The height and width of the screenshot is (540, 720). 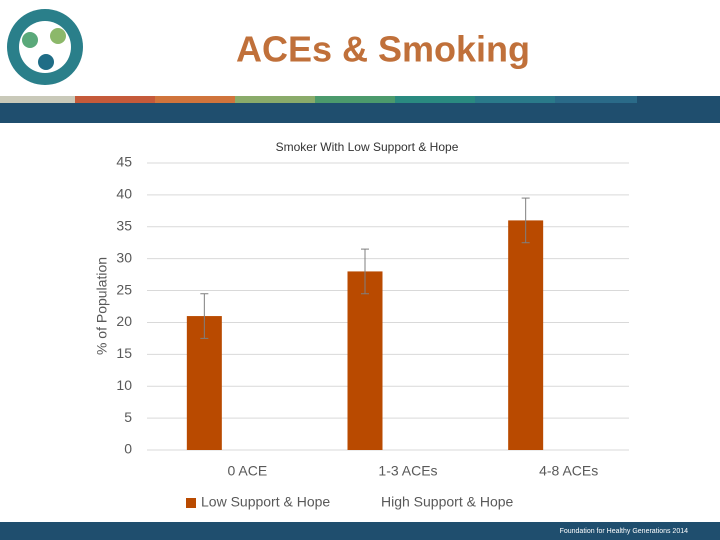 What do you see at coordinates (367, 147) in the screenshot?
I see `chart-title: Smoker With Low Support & Hope` at bounding box center [367, 147].